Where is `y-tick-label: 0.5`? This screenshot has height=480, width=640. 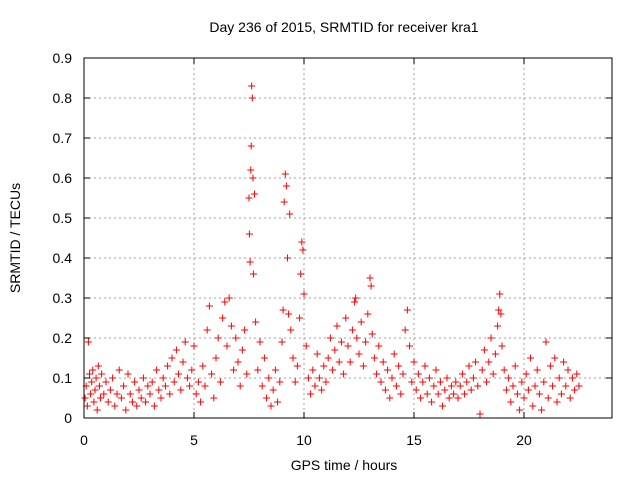
y-tick-label: 0.5 is located at coordinates (63, 218).